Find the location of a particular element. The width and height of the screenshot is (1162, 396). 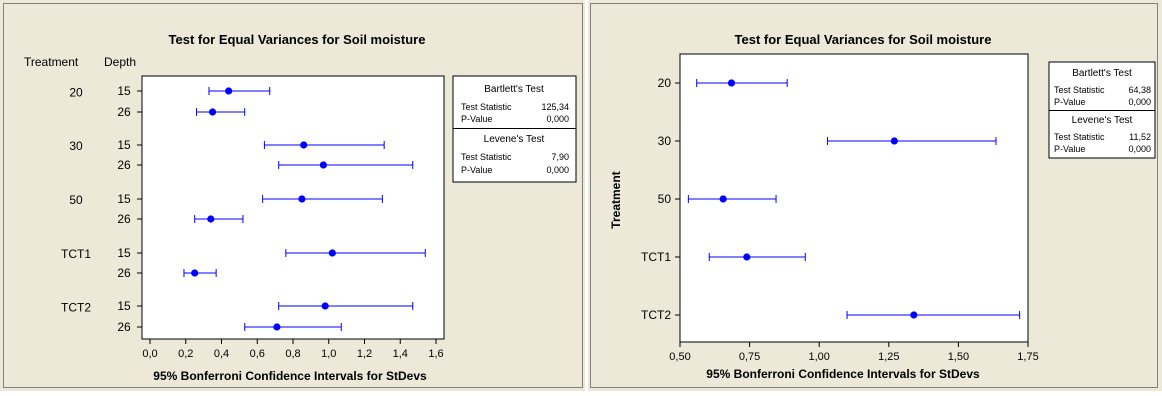

left-treatment-label: 50 is located at coordinates (76, 200).